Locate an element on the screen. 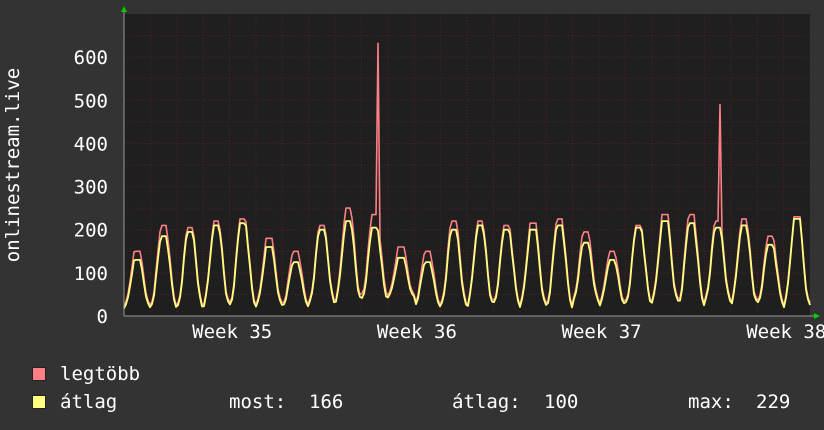 This screenshot has height=430, width=824. legend-swatch-max is located at coordinates (39, 374).